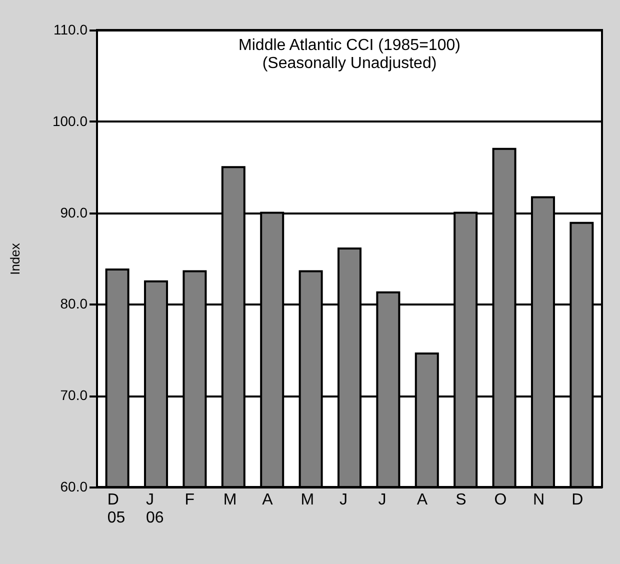 Image resolution: width=620 pixels, height=564 pixels. What do you see at coordinates (155, 509) in the screenshot?
I see `x-tick-label: J 06` at bounding box center [155, 509].